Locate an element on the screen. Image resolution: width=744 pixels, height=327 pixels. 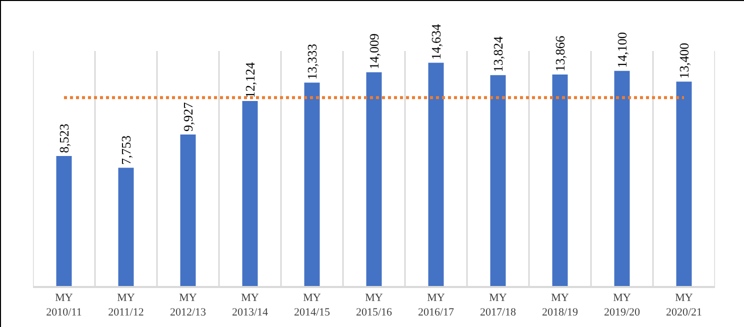
x-tick-label: MY 2013/14 is located at coordinates (250, 305).